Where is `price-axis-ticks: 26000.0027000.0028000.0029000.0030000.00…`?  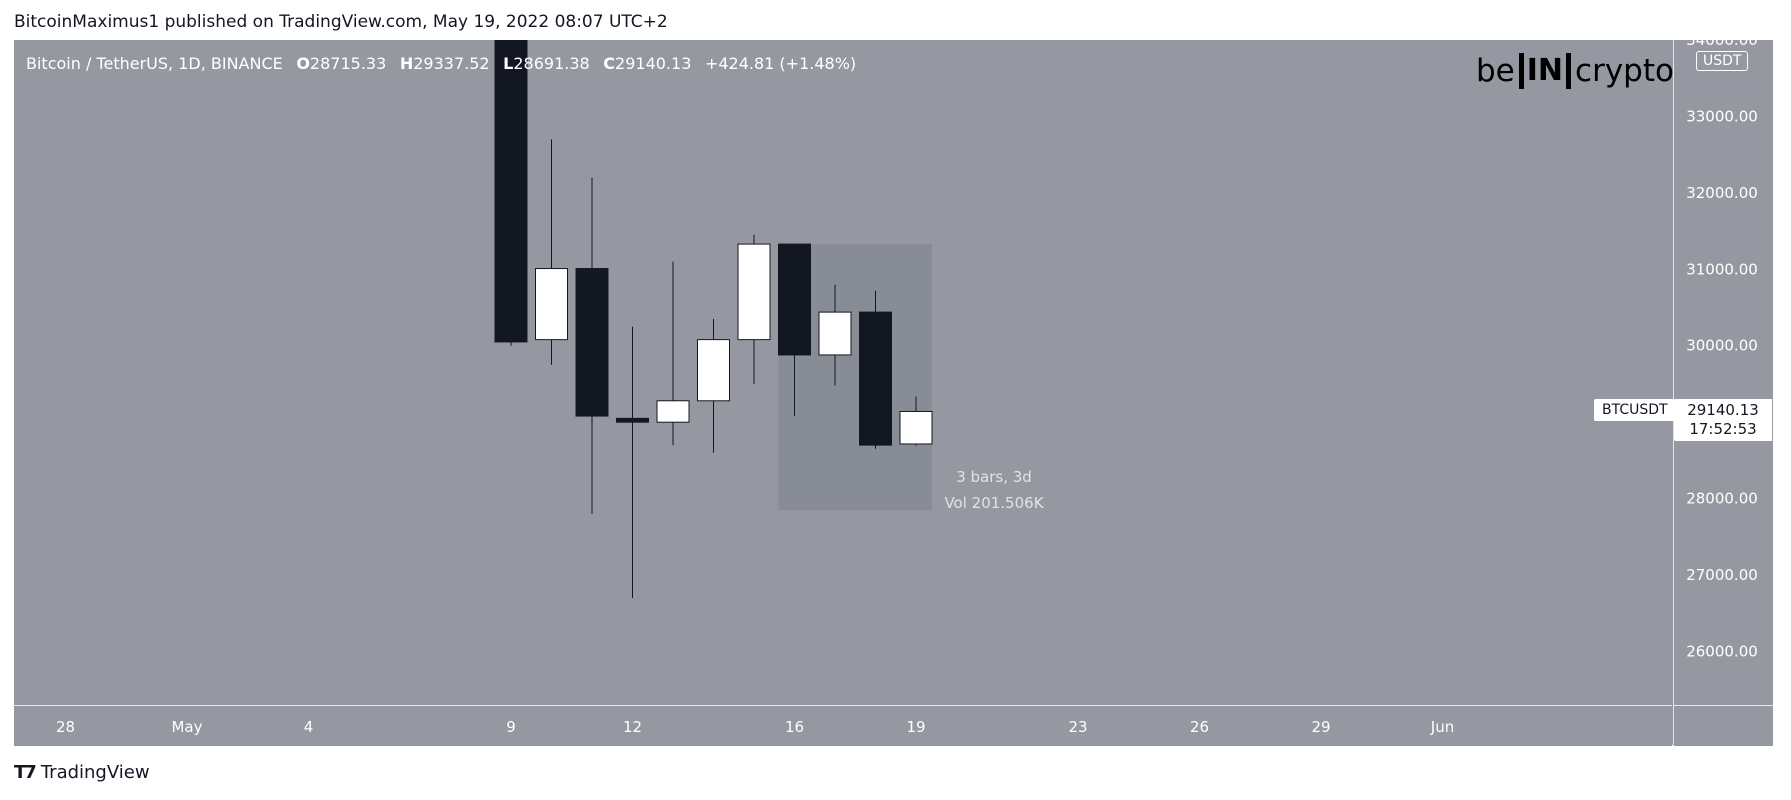 price-axis-ticks: 26000.0027000.0028000.0029000.0030000.00… is located at coordinates (1722, 350).